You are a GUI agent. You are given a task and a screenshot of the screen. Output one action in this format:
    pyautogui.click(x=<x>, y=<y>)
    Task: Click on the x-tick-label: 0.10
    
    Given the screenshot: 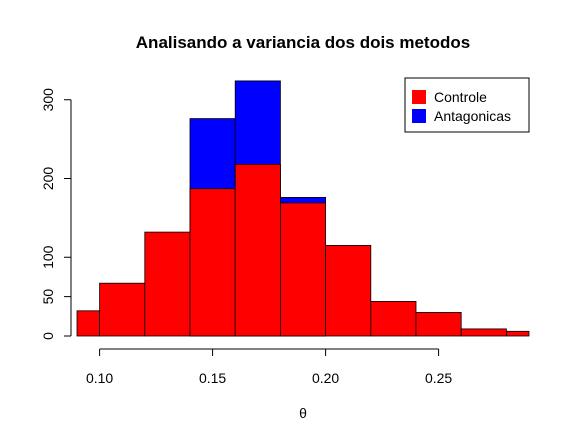 What is the action you would take?
    pyautogui.click(x=99, y=378)
    